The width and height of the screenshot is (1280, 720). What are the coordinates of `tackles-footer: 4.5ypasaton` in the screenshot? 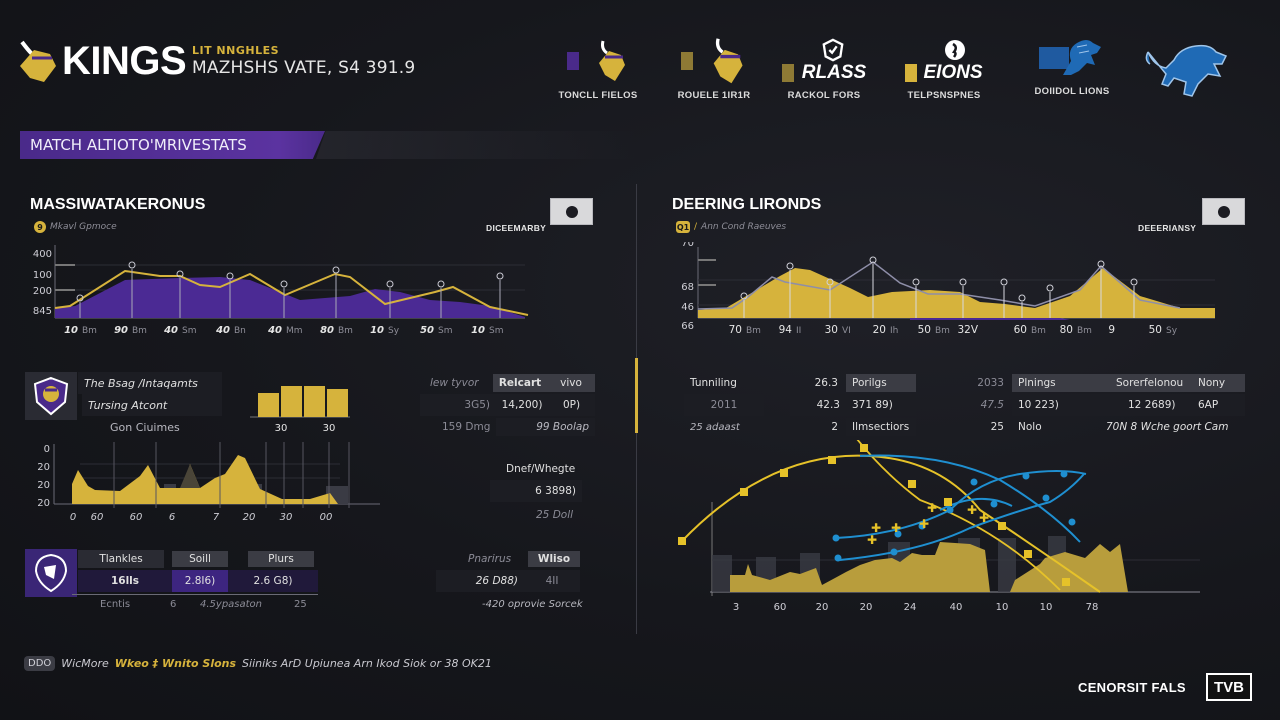 It's located at (231, 604).